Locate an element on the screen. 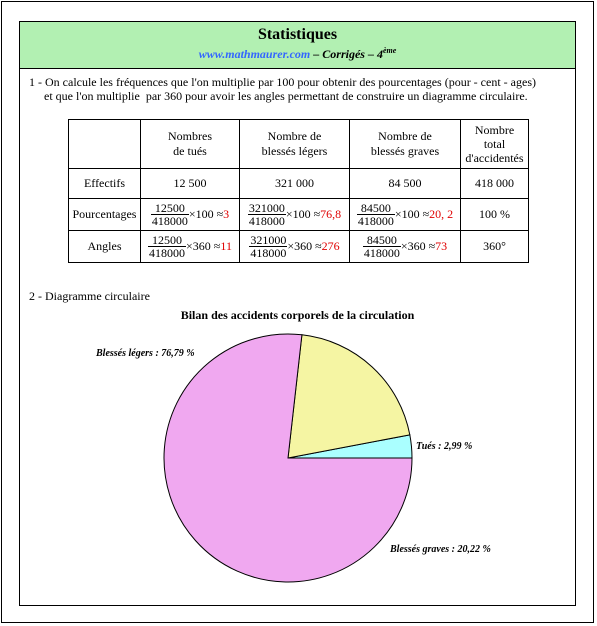 Image resolution: width=597 pixels, height=626 pixels. formula-cell: 12500 418000 ×100 ≈3 is located at coordinates (190, 214).